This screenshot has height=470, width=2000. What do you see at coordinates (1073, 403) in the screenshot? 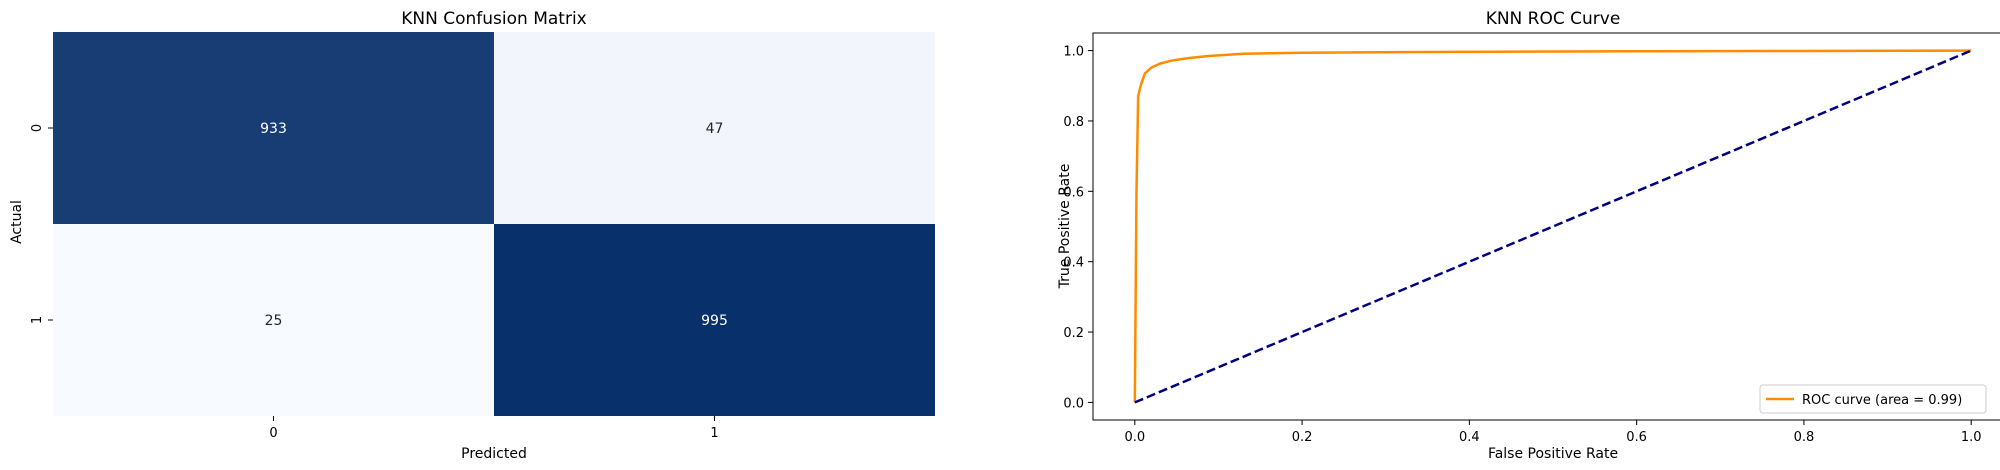
I see `y-tick-label: 0.0` at bounding box center [1073, 403].